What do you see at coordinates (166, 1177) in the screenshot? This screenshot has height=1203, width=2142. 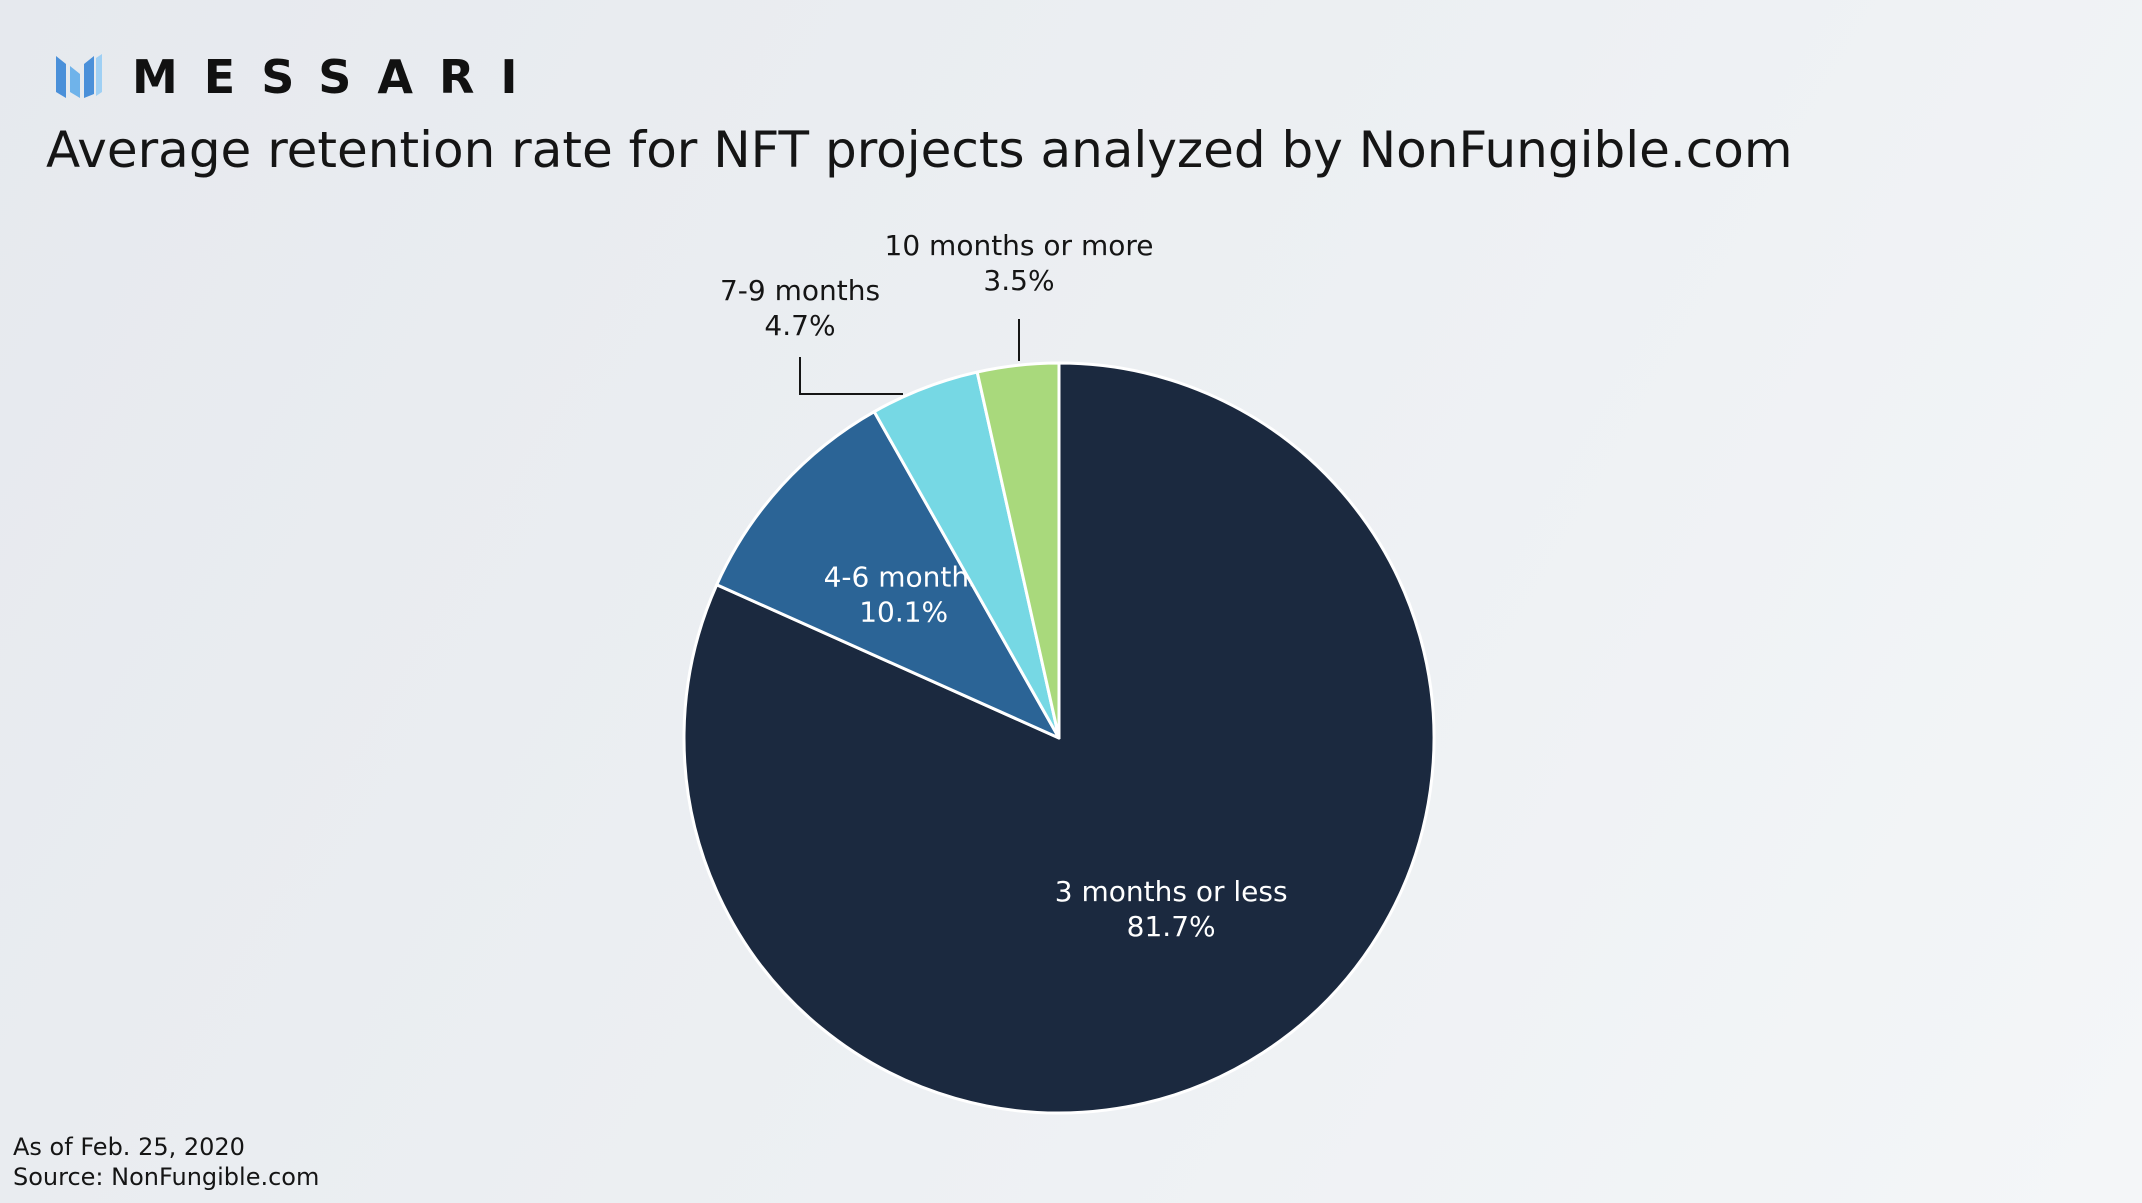 I see `source-note: Source: NonFungible.com` at bounding box center [166, 1177].